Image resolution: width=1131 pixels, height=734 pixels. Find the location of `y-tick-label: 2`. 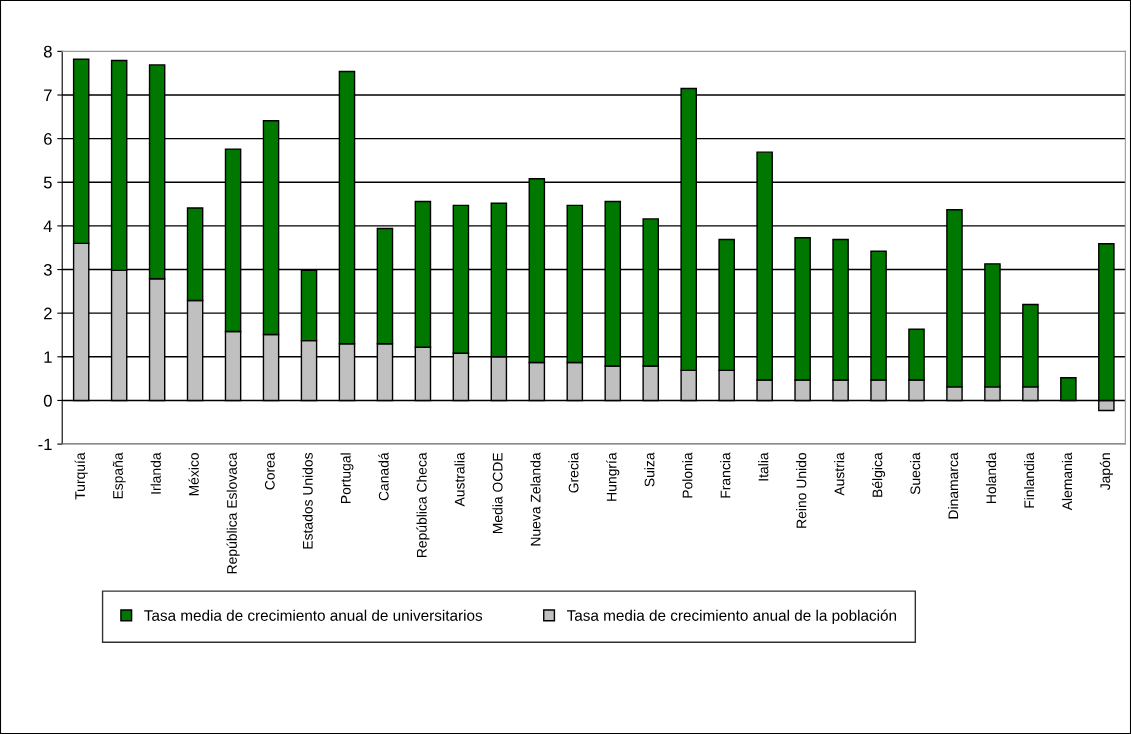

y-tick-label: 2 is located at coordinates (48, 313).